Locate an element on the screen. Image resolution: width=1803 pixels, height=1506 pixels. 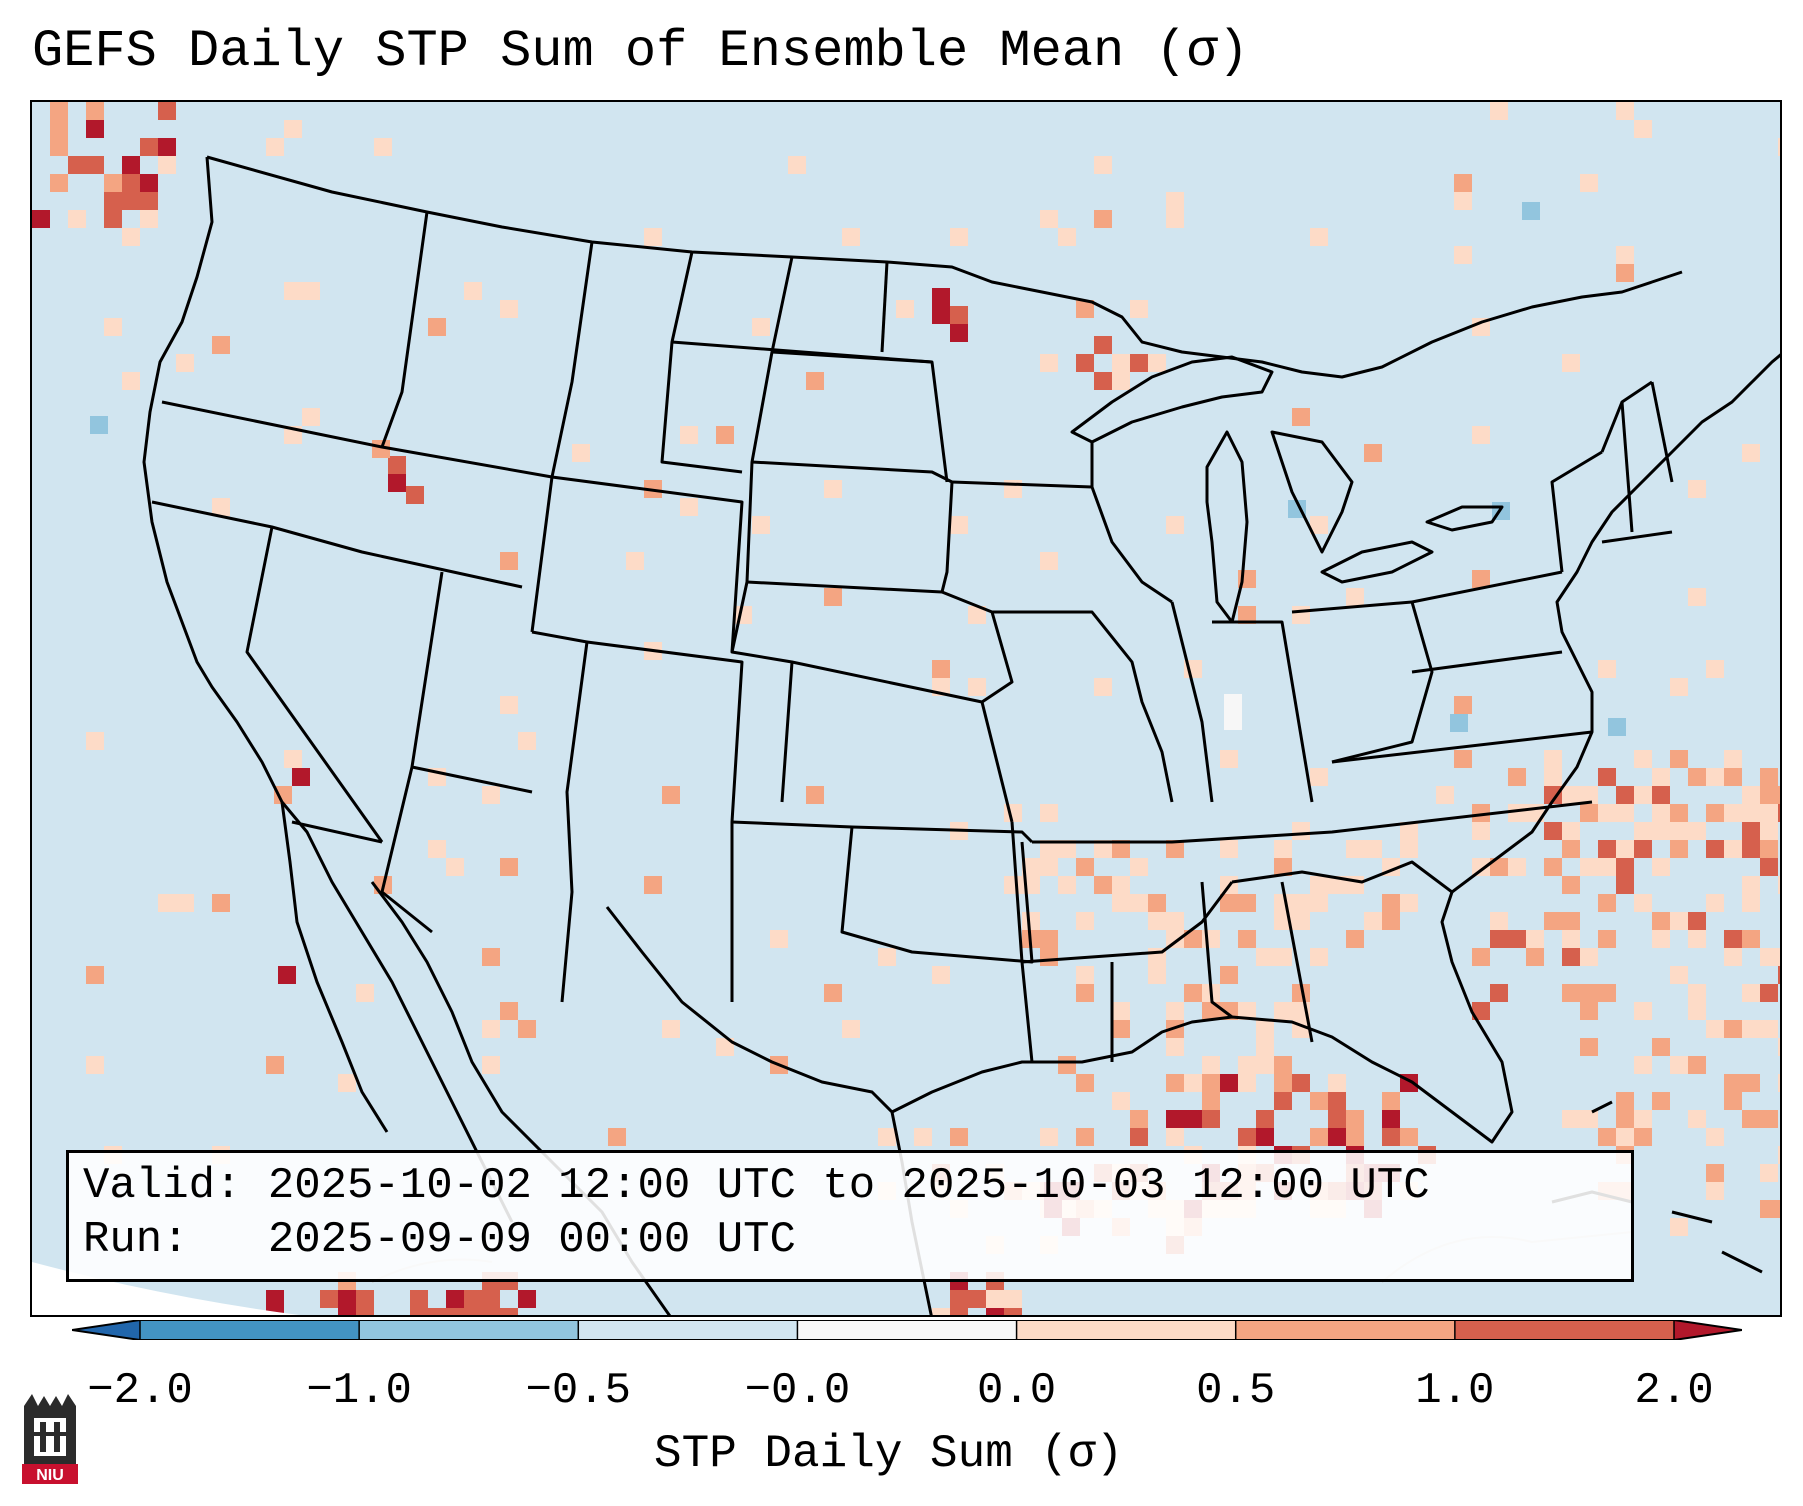
west-coast is located at coordinates (328, 689).